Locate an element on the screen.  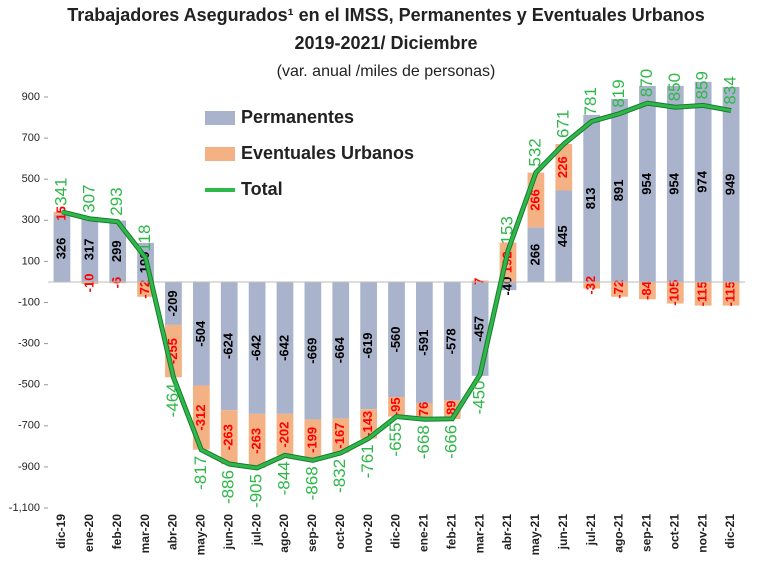
data-label: 445 is located at coordinates (562, 236).